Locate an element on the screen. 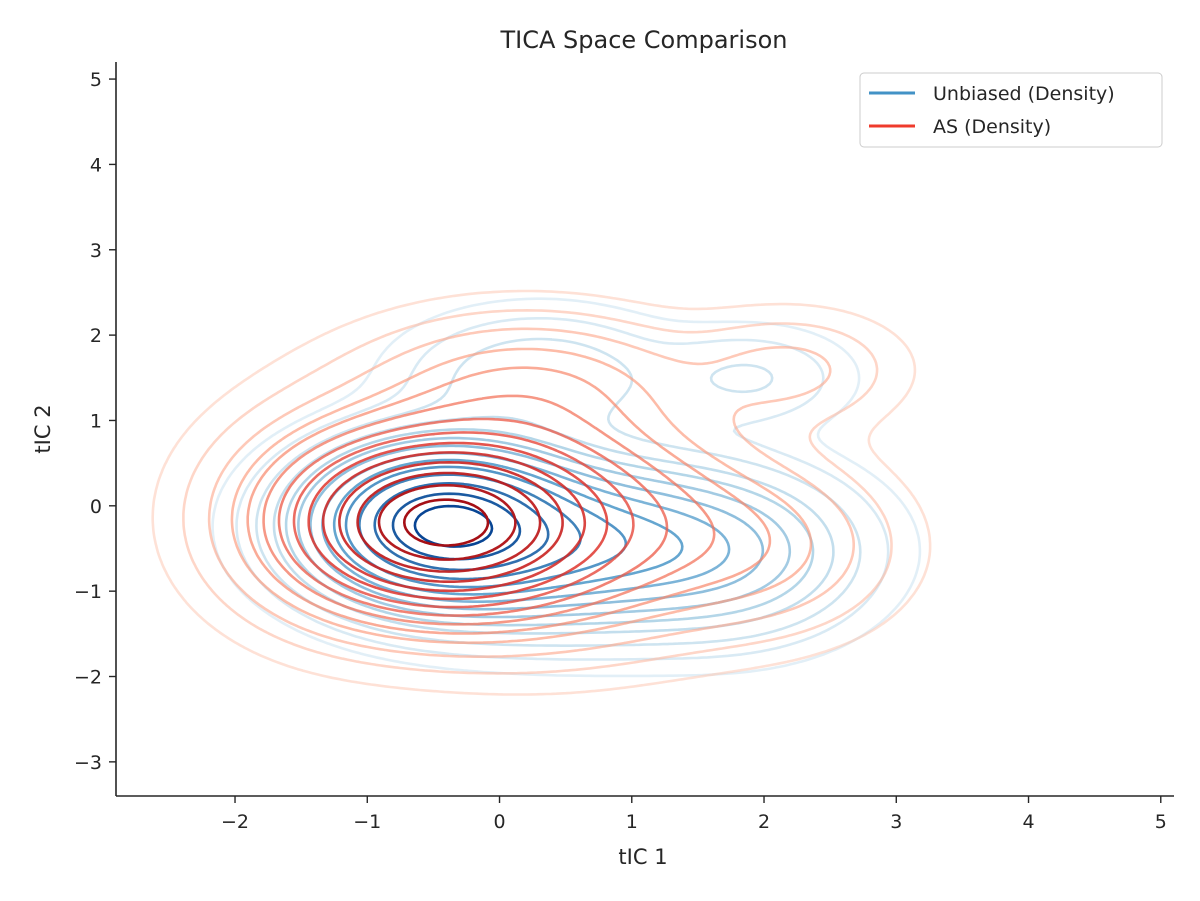  legend: Unbiased (Density) AS (Density) is located at coordinates (1011, 110).